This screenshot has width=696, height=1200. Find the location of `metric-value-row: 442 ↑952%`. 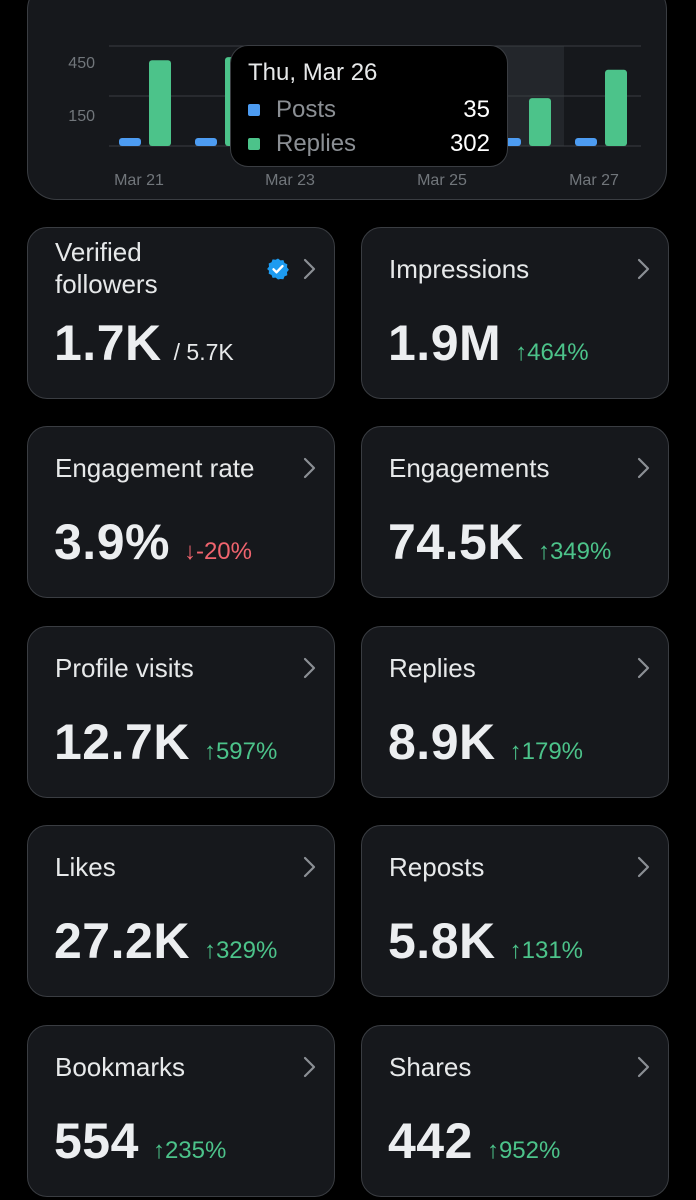

metric-value-row: 442 ↑952% is located at coordinates (474, 1141).